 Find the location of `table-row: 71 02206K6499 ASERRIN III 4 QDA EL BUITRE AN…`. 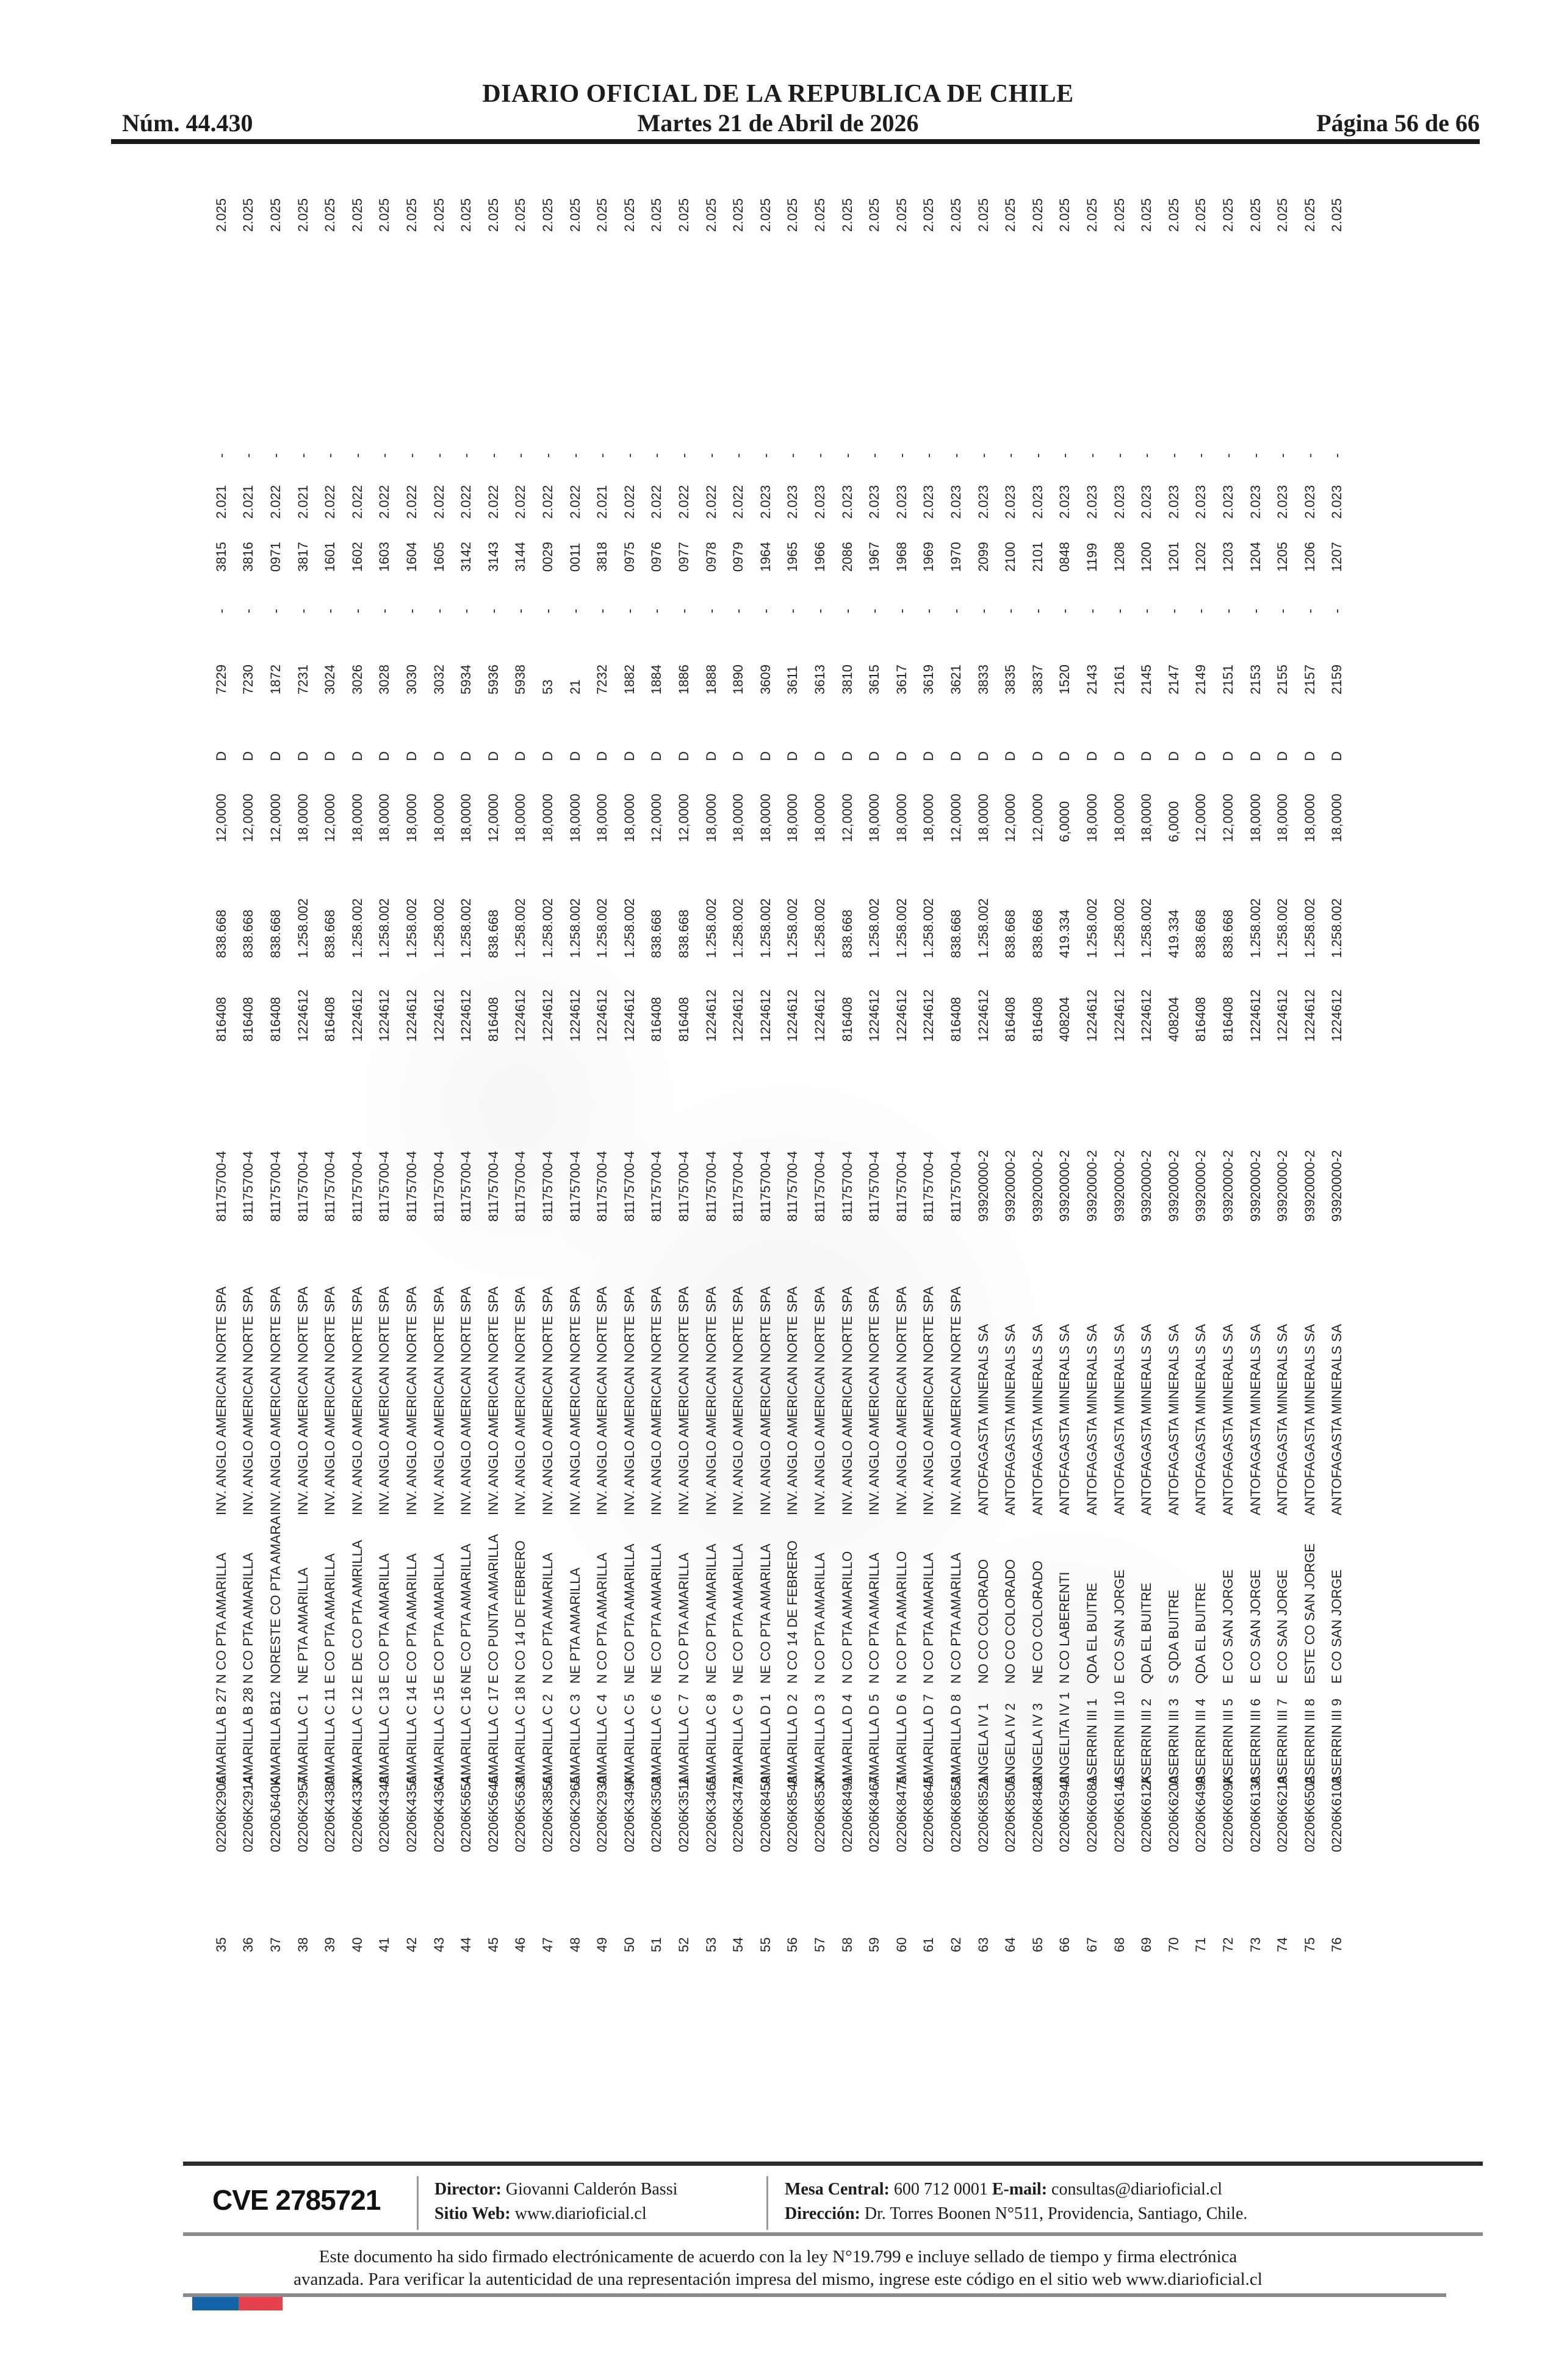

table-row: 71 02206K6499 ASERRIN III 4 QDA EL BUITRE AN… is located at coordinates (1200, 1068).